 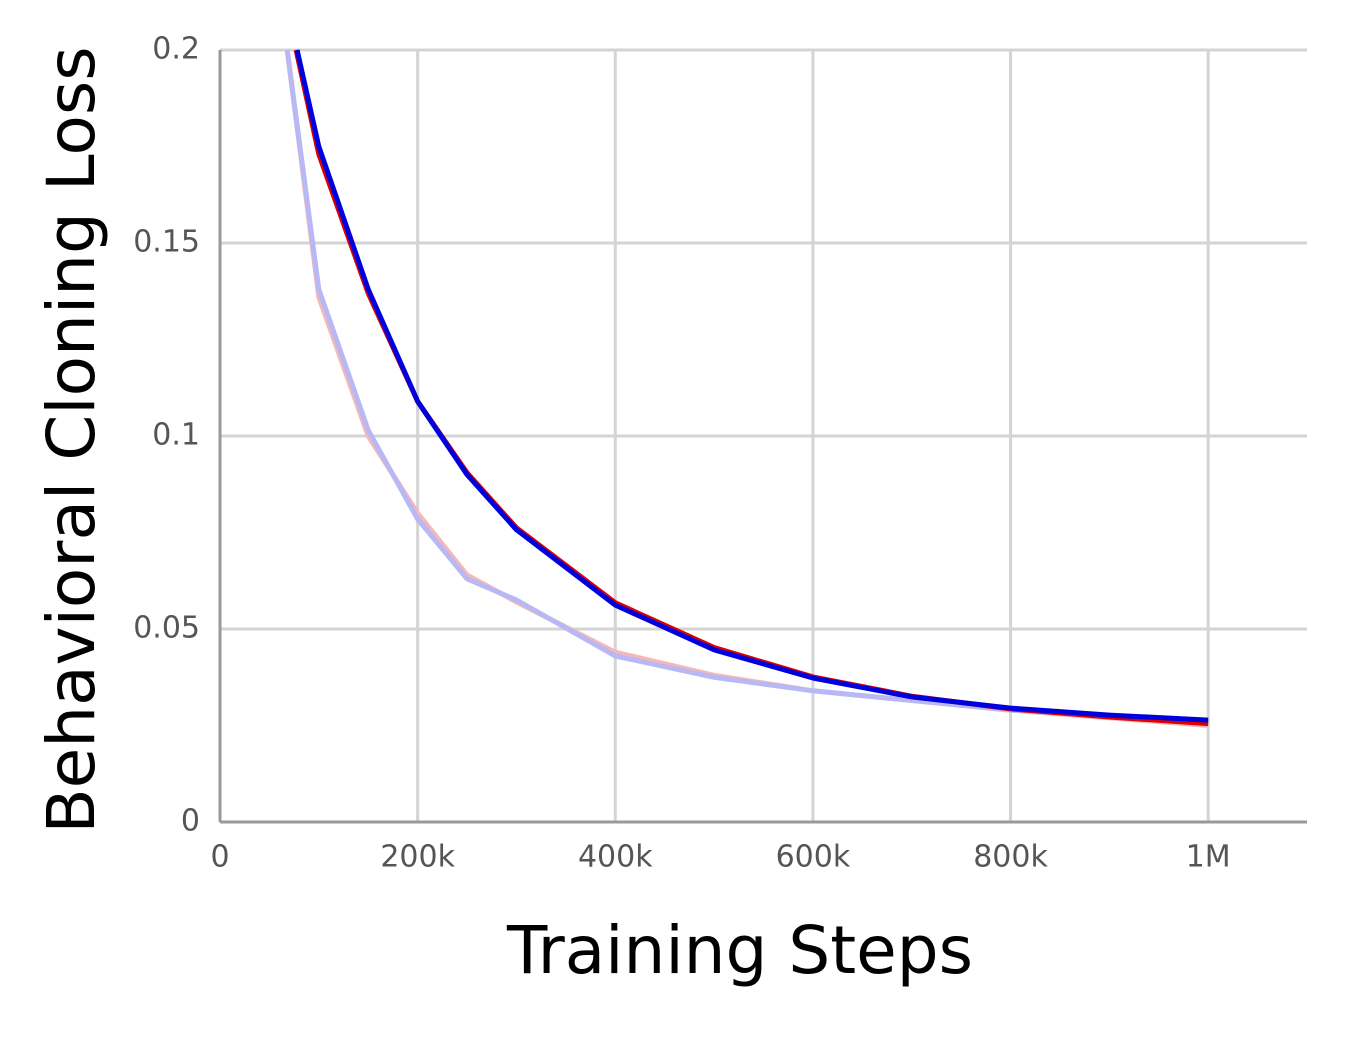 What do you see at coordinates (190, 821) in the screenshot?
I see `y-tick-label: 0` at bounding box center [190, 821].